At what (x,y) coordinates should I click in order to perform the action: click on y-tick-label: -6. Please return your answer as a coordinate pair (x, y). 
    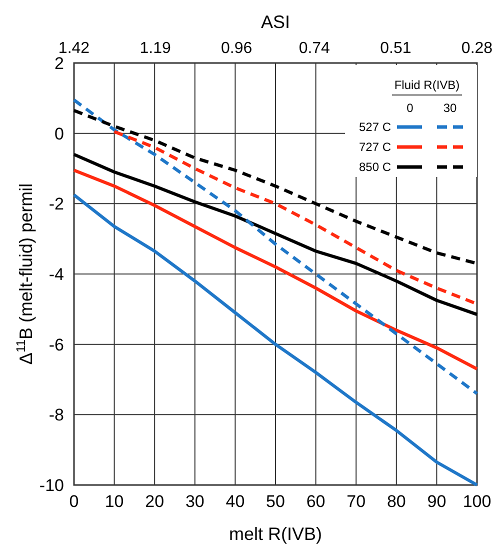
    Looking at the image, I should click on (56, 344).